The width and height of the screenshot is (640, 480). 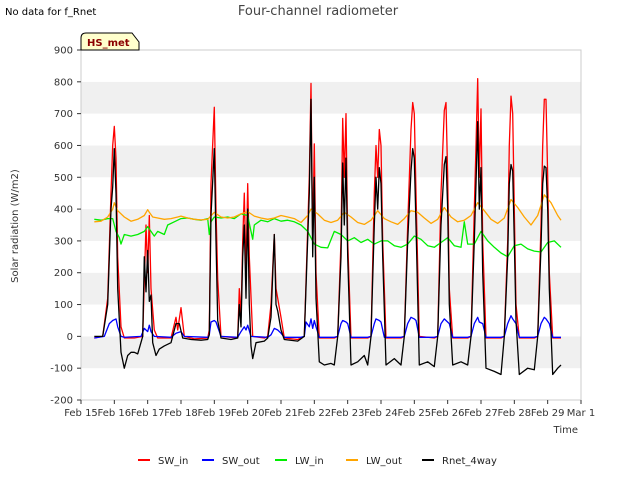 I want to click on chart-legend: SW_in SW_out LW_in LW_out Rnet_4way, so click(x=317, y=461).